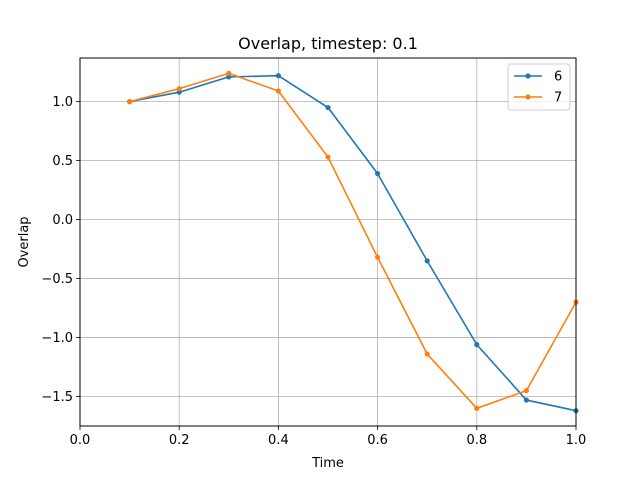 Image resolution: width=640 pixels, height=480 pixels. What do you see at coordinates (539, 87) in the screenshot?
I see `legend: 67` at bounding box center [539, 87].